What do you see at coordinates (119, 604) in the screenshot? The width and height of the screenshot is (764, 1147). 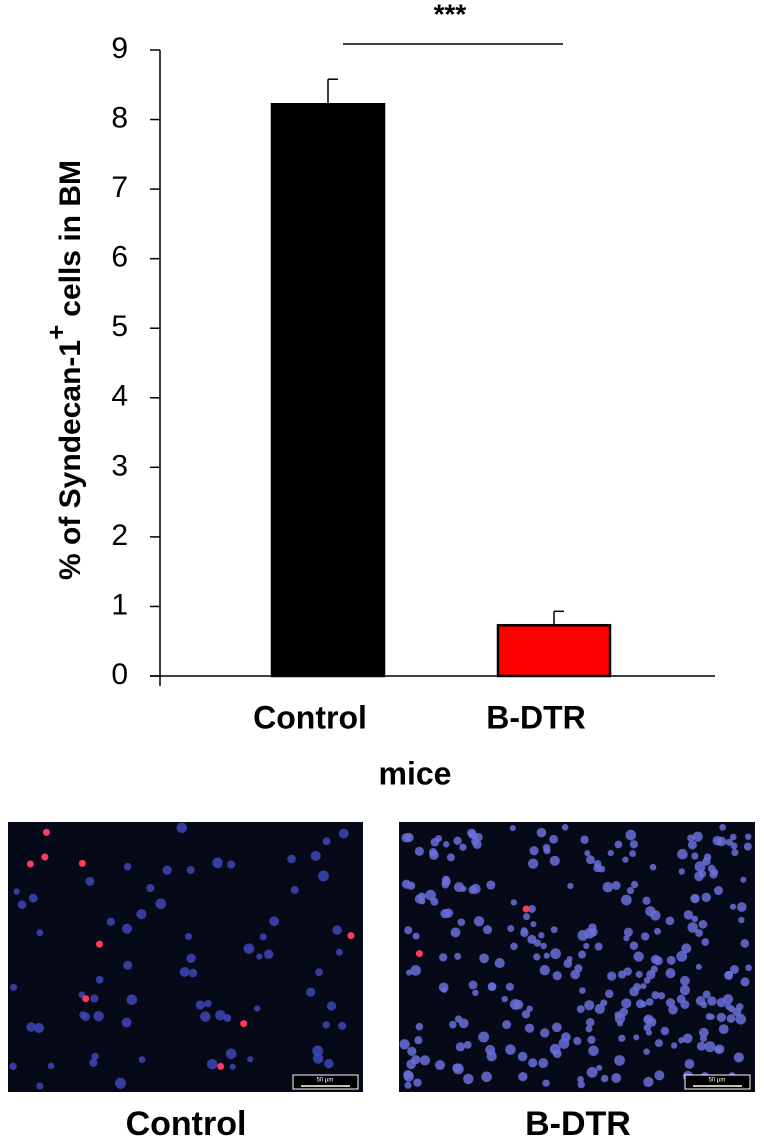 I see `y-tick-label: 1` at bounding box center [119, 604].